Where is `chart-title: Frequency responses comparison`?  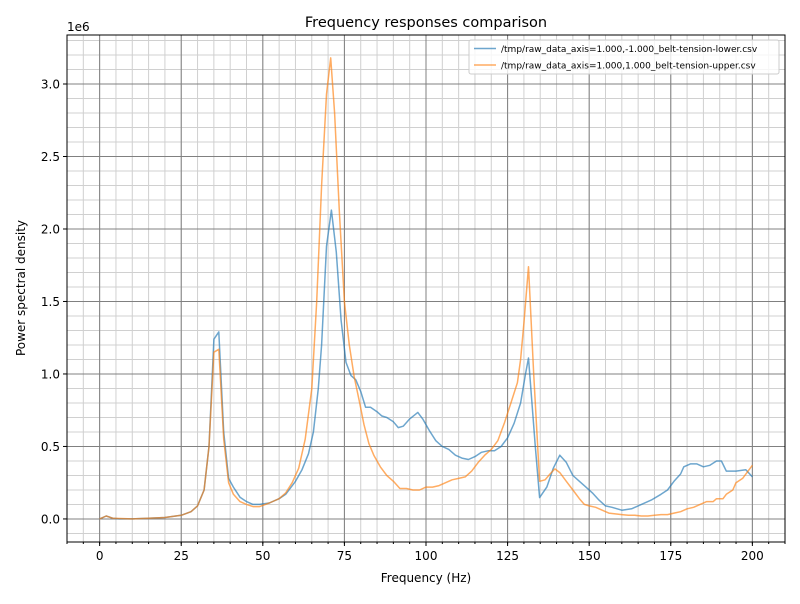 chart-title: Frequency responses comparison is located at coordinates (426, 23).